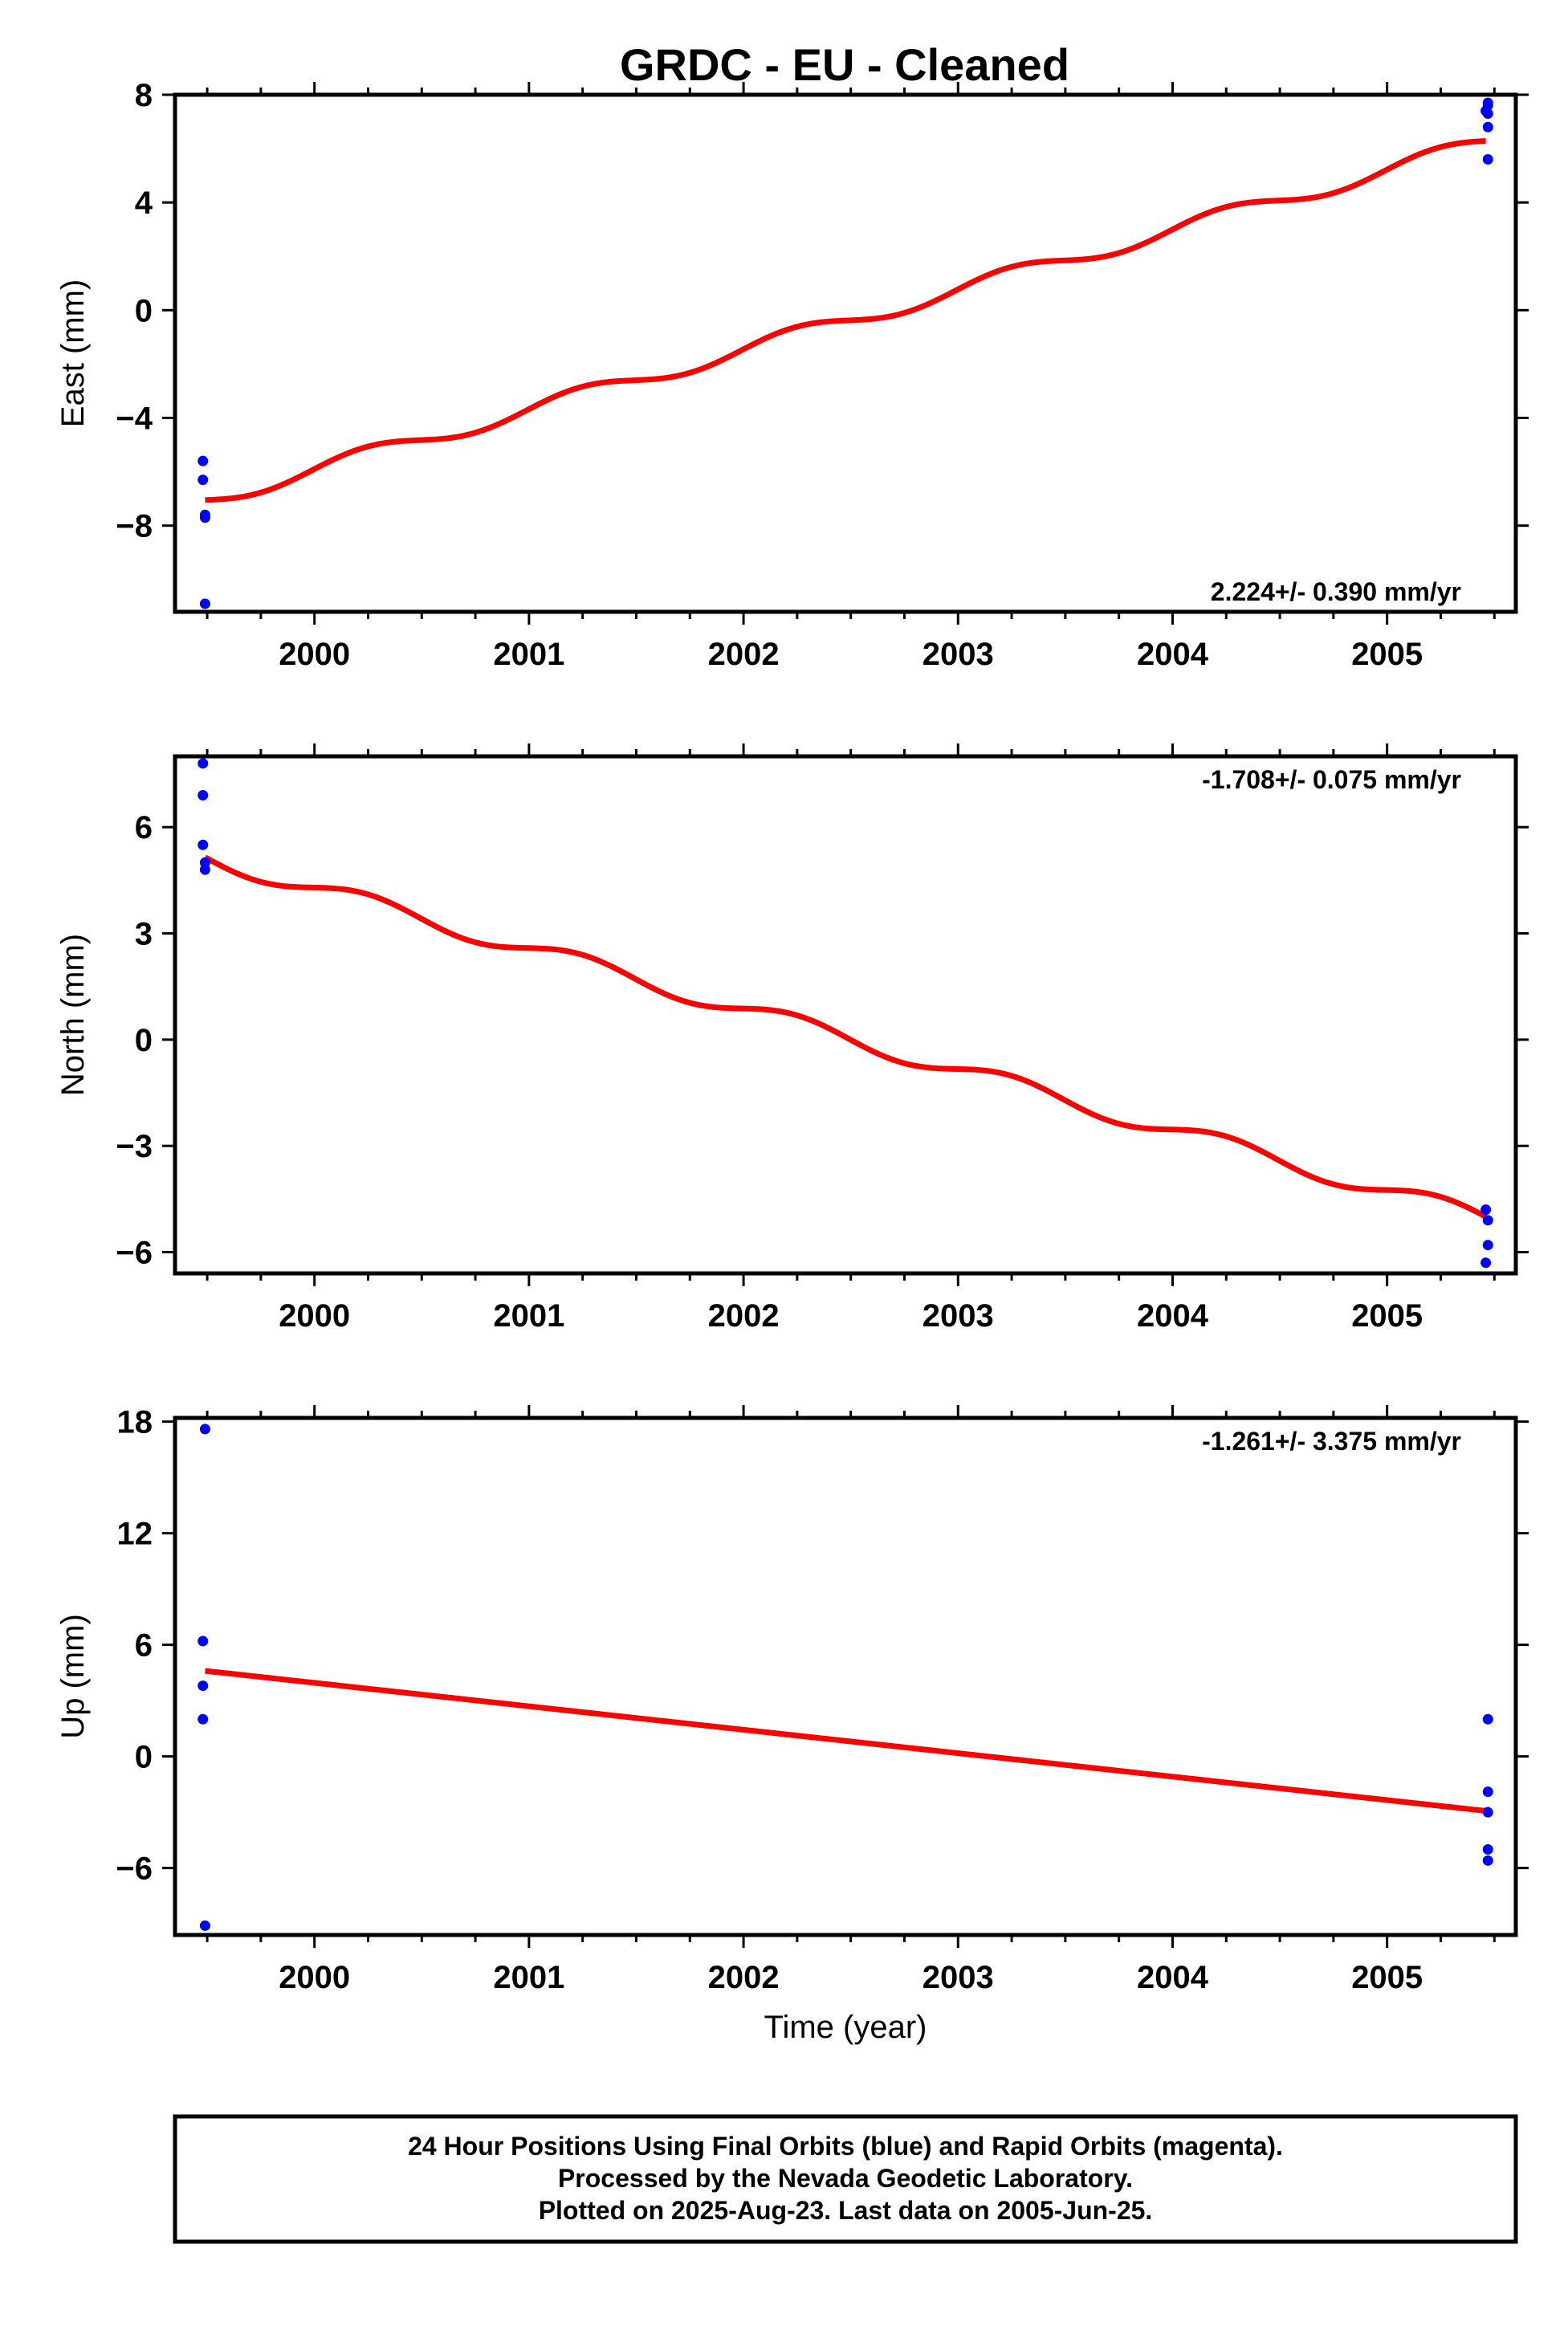 This screenshot has height=2330, width=1568. Describe the element at coordinates (135, 1534) in the screenshot. I see `y-tick-label: 12` at that location.